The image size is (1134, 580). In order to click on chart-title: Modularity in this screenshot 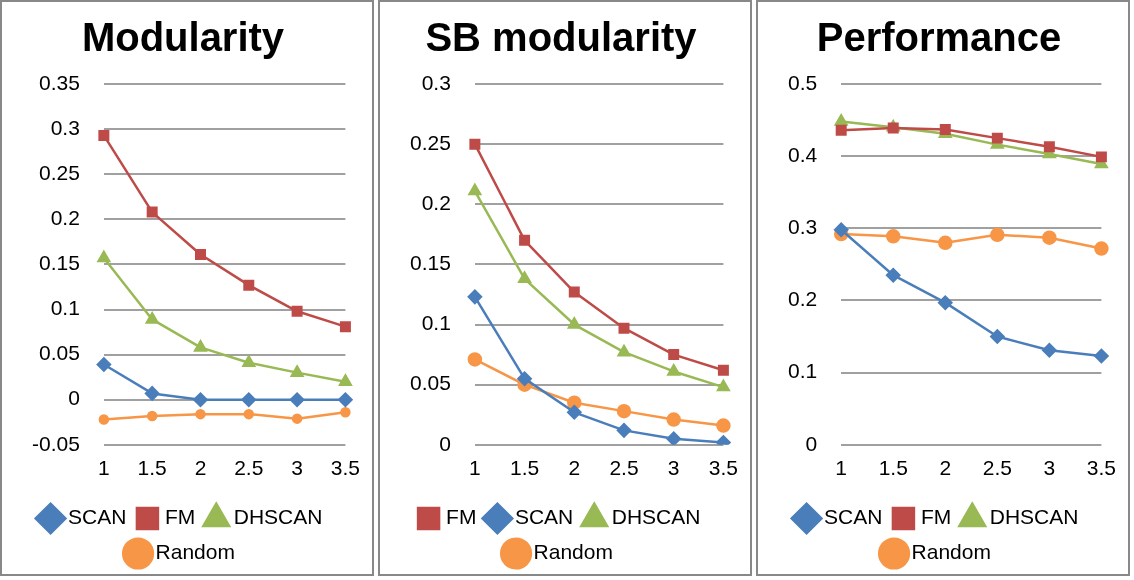, I will do `click(183, 37)`.